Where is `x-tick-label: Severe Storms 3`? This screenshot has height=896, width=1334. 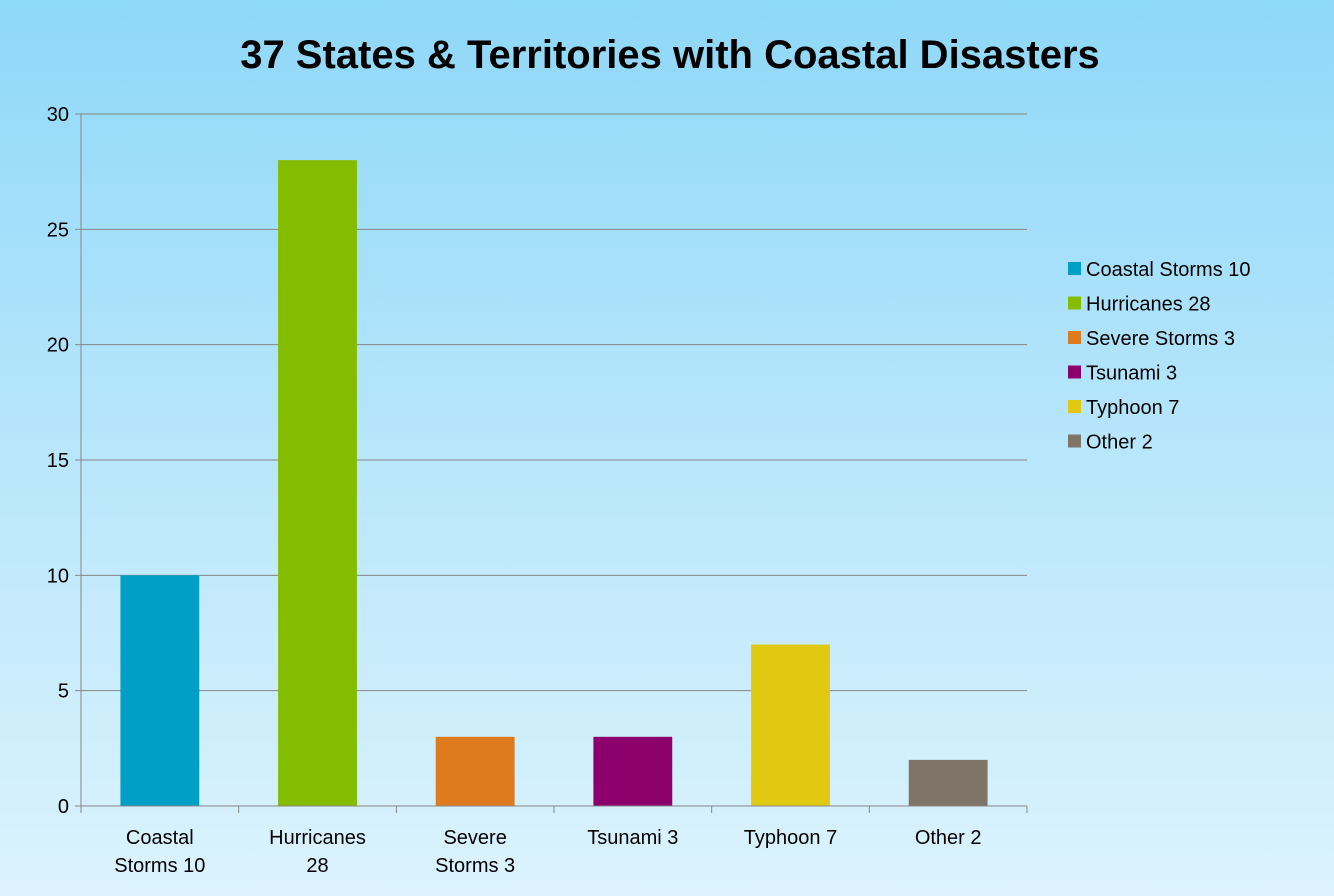 x-tick-label: Severe Storms 3 is located at coordinates (475, 852).